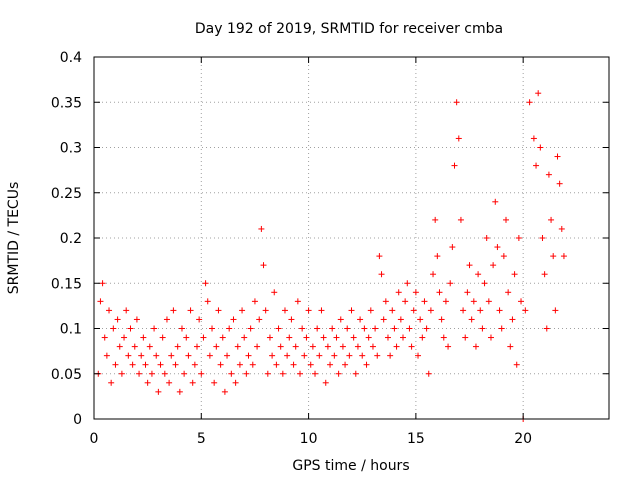 The image size is (640, 480). I want to click on y-axis-label: SRMTID / TECUs, so click(14, 238).